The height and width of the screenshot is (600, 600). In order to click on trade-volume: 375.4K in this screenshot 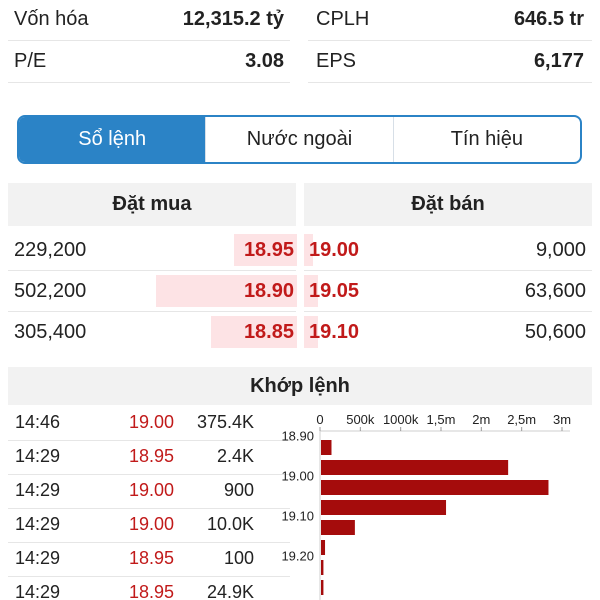, I will do `click(225, 422)`.